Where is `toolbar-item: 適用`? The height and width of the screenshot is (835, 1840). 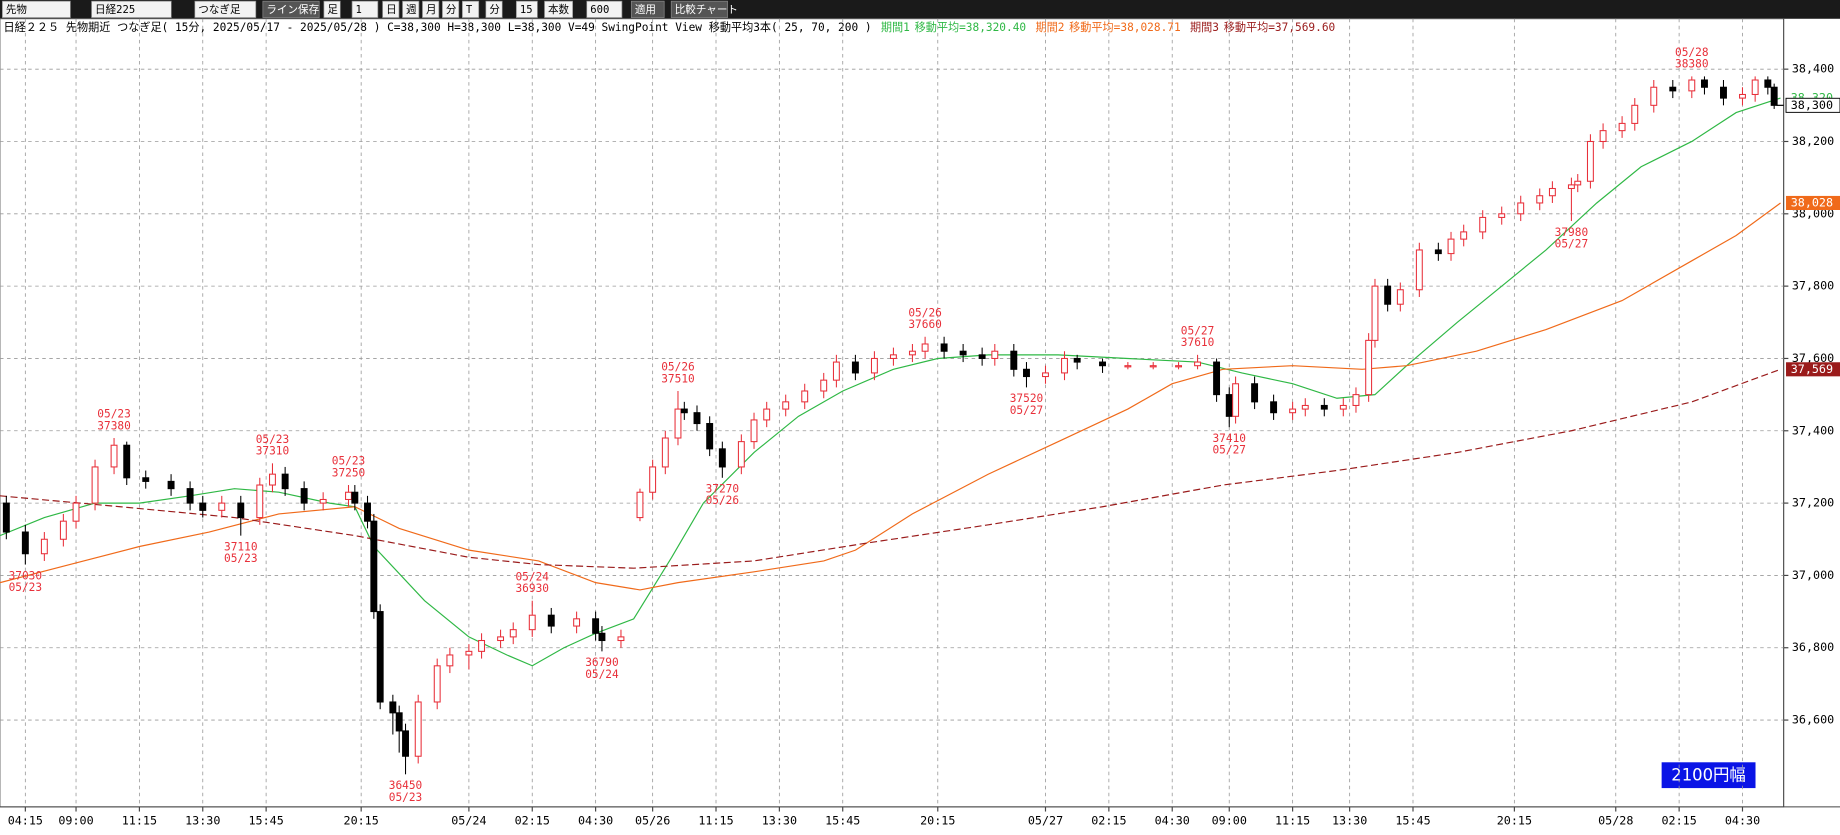
toolbar-item: 適用 is located at coordinates (645, 9).